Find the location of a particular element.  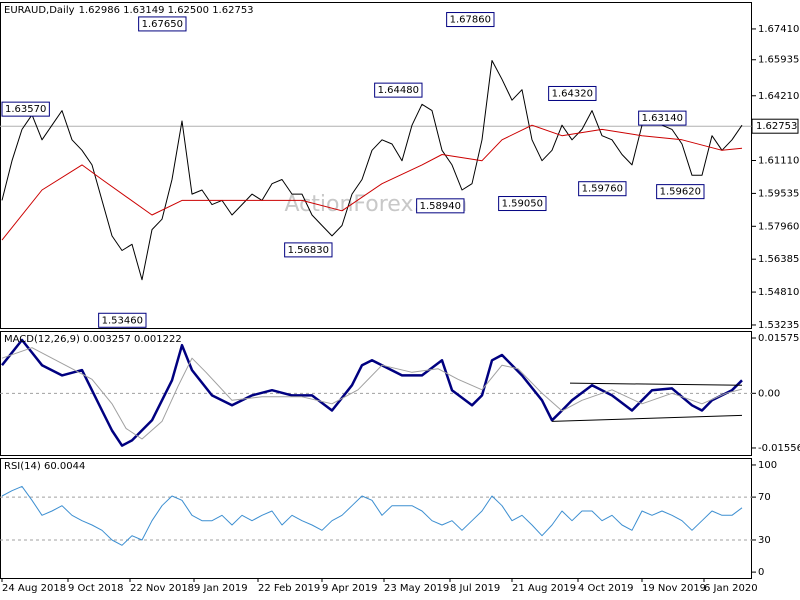

y-tick-label: 1.64210 is located at coordinates (778, 96).